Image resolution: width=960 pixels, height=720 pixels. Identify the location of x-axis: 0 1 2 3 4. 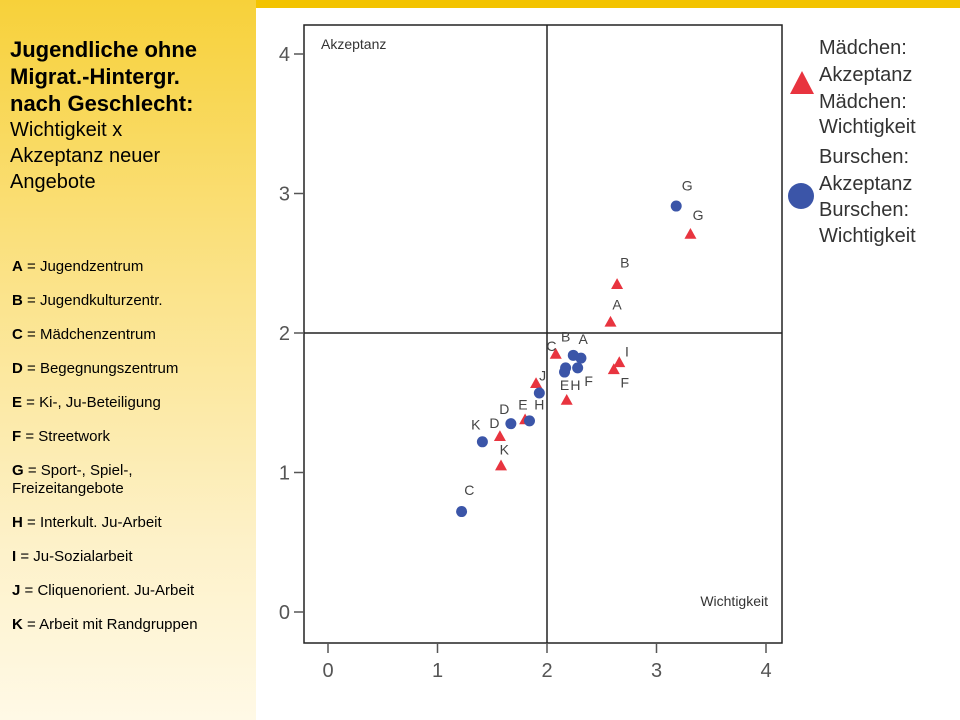
(547, 662).